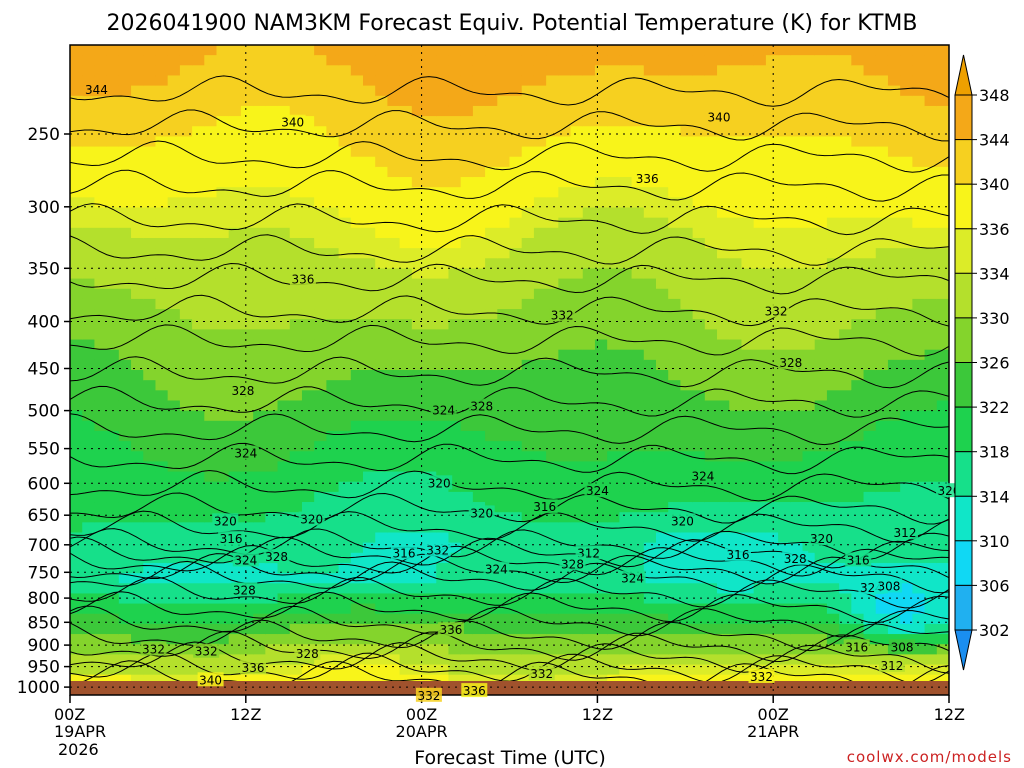  What do you see at coordinates (443, 411) in the screenshot?
I see `contour-label: 324` at bounding box center [443, 411].